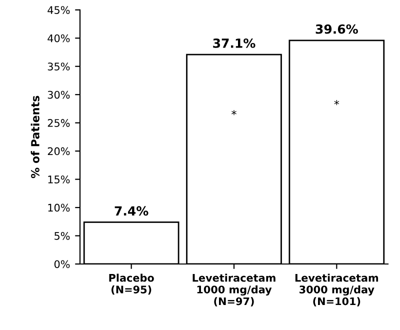  Describe the element at coordinates (59, 151) in the screenshot. I see `y-tick-label: 20%` at that location.